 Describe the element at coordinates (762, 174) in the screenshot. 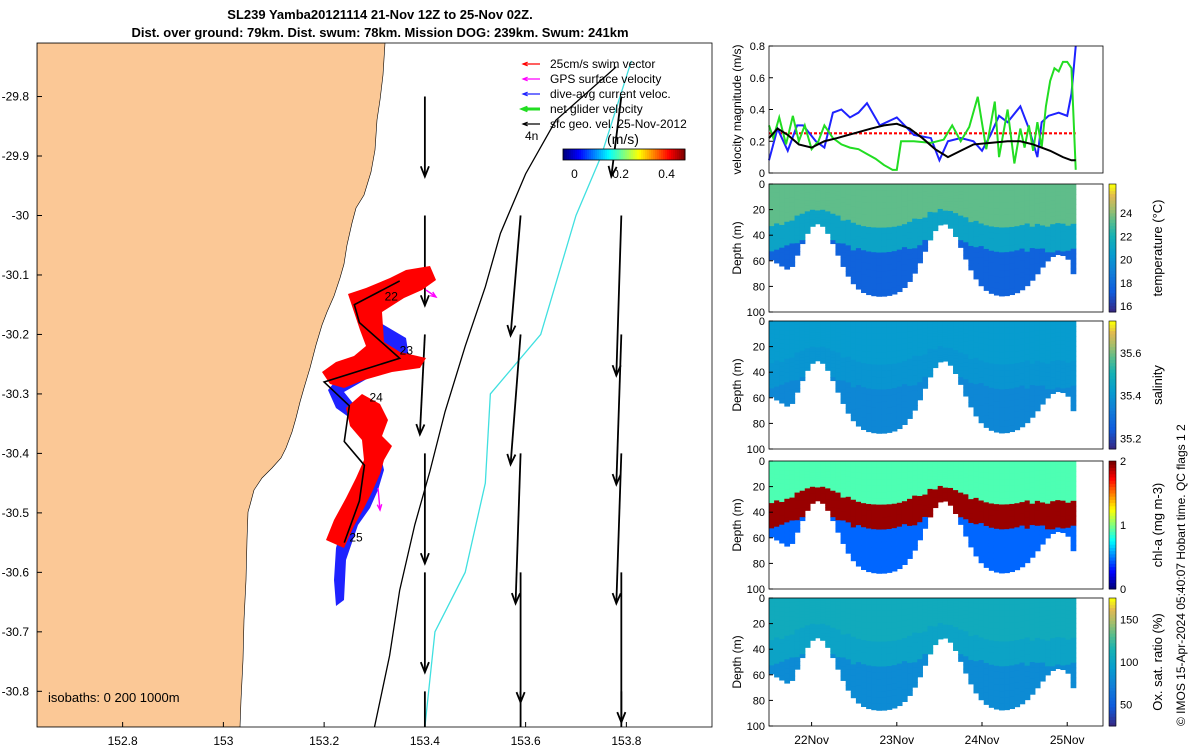

I see `velocity-y-tick-label: 0` at that location.